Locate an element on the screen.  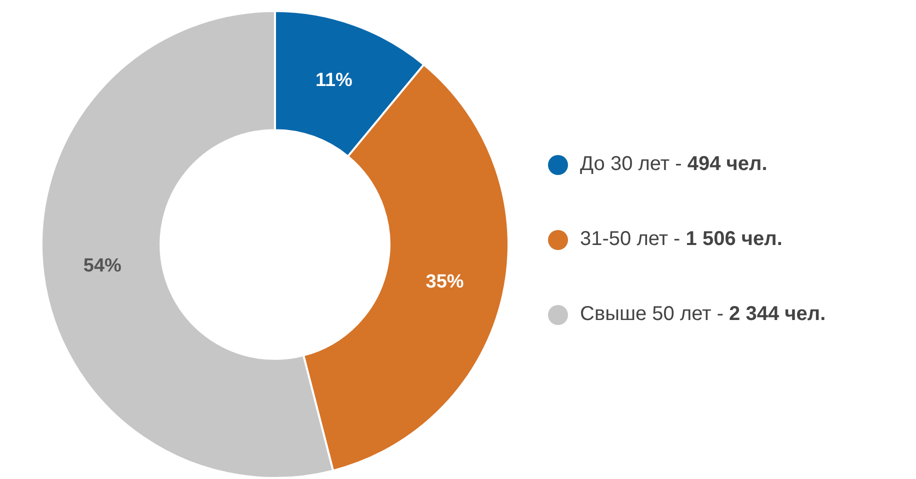
legend-label: 31-50 лет - 1 506 чел. is located at coordinates (681, 239).